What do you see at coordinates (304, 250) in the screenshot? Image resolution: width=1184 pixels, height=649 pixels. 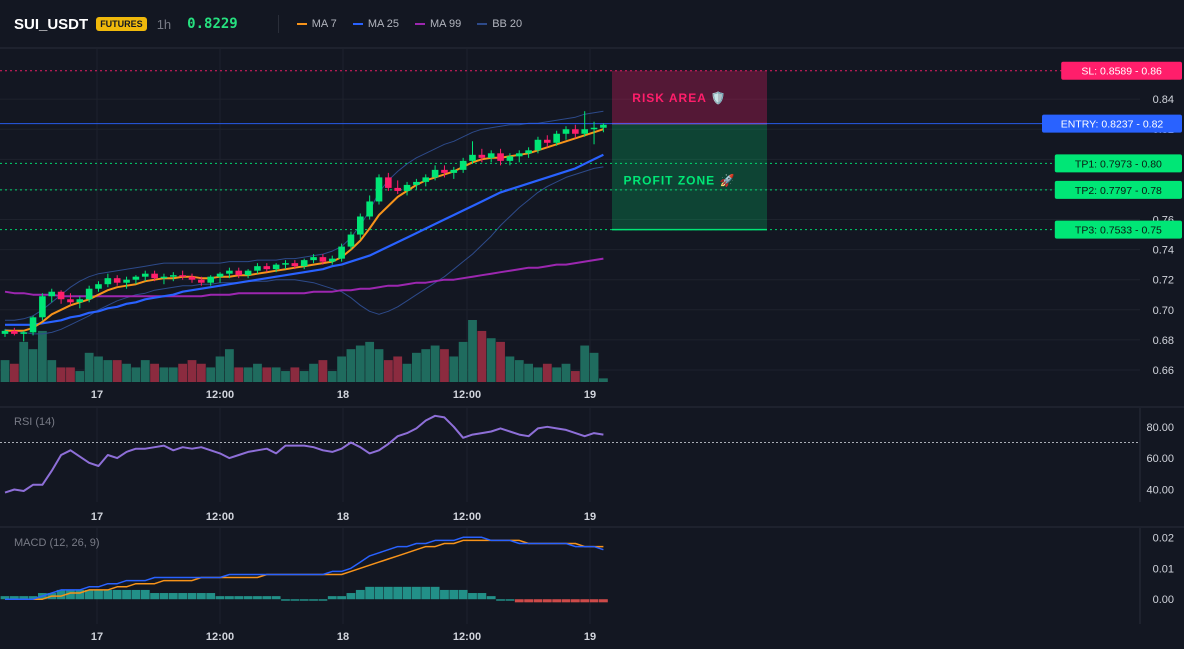 I see `bollinger-lower-line` at bounding box center [304, 250].